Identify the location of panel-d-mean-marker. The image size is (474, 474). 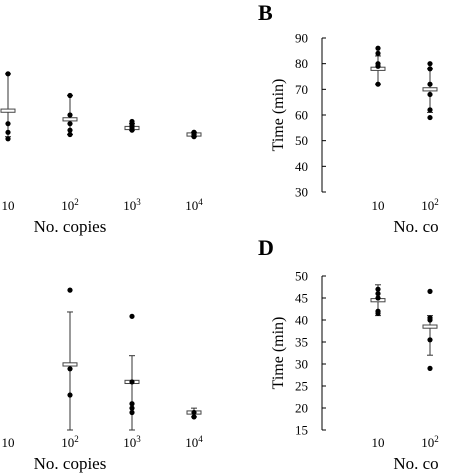
(430, 326).